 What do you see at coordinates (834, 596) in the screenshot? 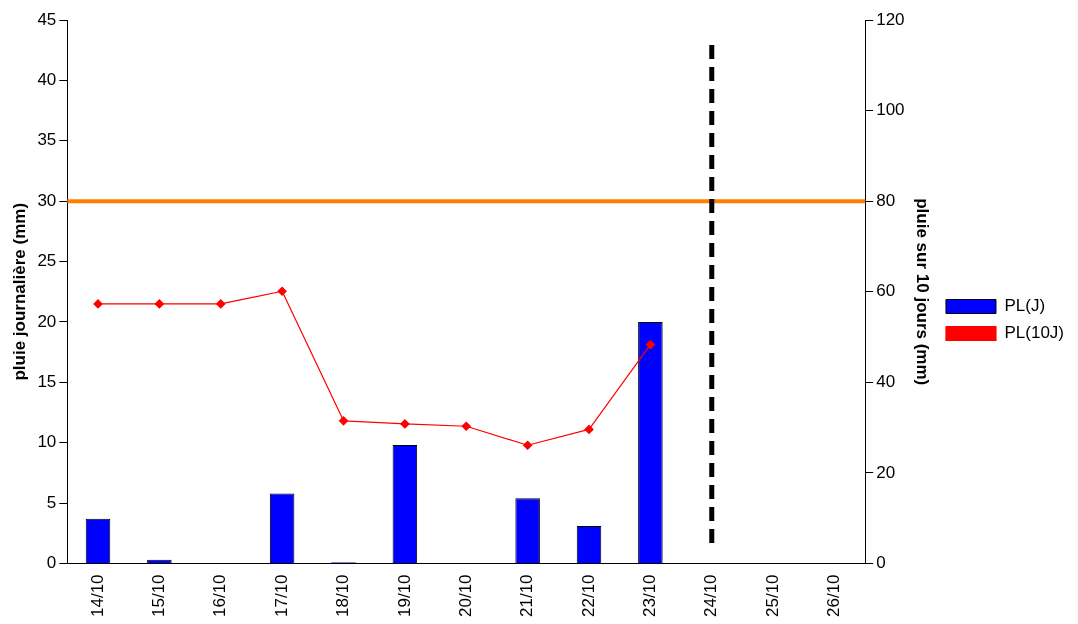
I see `x-tick-label: 26/10` at bounding box center [834, 596].